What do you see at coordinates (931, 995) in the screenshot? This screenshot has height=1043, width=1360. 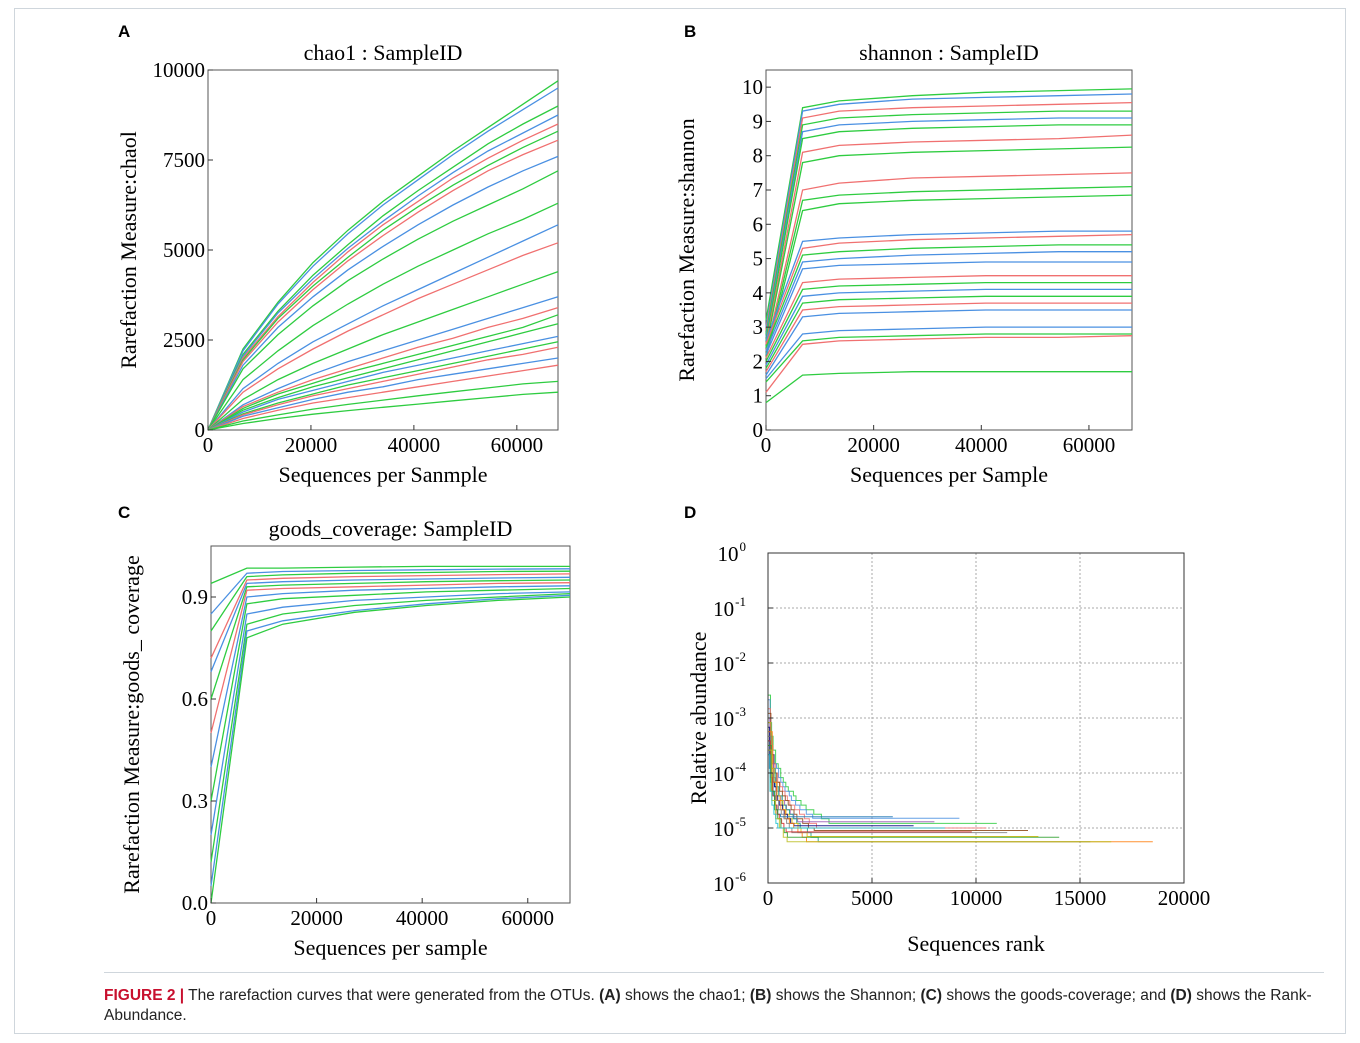 I see `caption-ref-c: (C)` at bounding box center [931, 995].